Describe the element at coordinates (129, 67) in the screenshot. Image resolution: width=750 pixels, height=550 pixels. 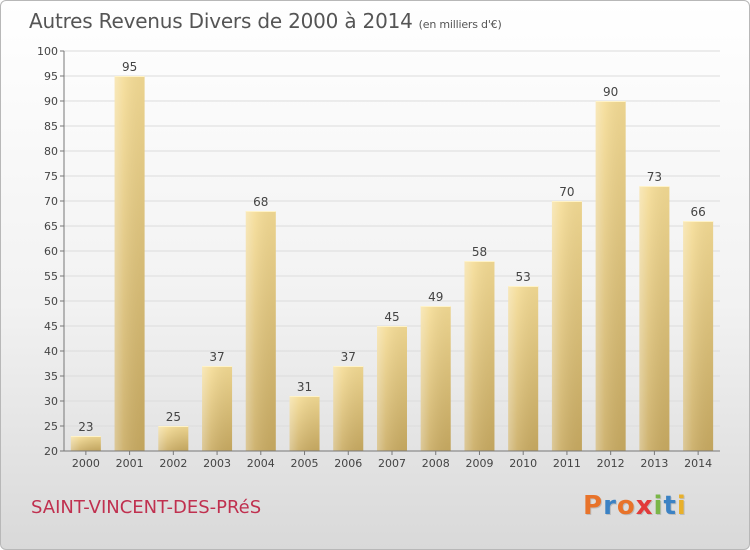
I see `bar-value-label: 95` at that location.